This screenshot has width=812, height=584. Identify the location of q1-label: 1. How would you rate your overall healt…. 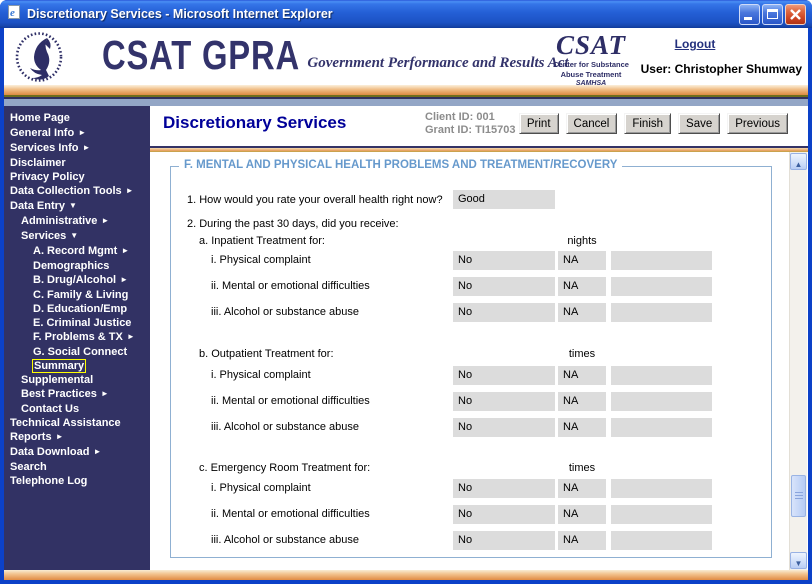
(315, 200).